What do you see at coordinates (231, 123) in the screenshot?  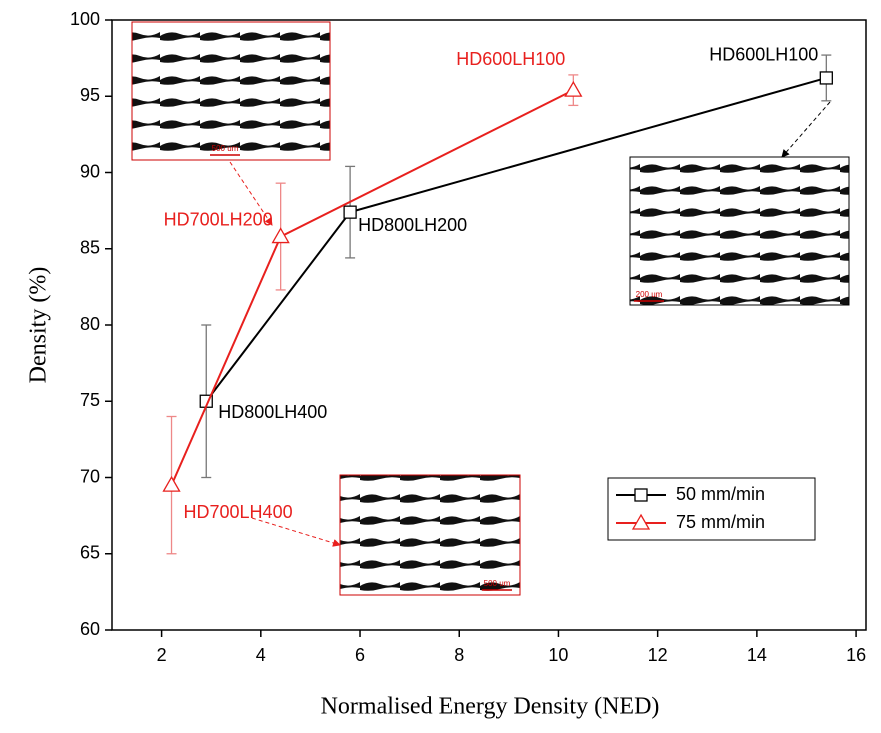 I see `inset-top-left: 500 um` at bounding box center [231, 123].